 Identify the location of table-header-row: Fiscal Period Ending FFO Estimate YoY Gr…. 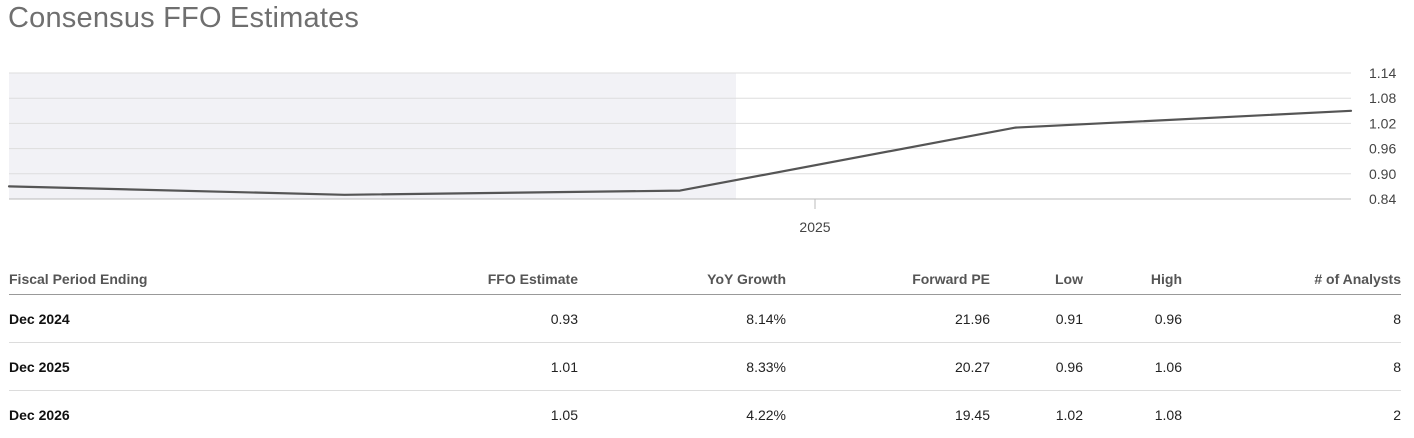
(705, 279).